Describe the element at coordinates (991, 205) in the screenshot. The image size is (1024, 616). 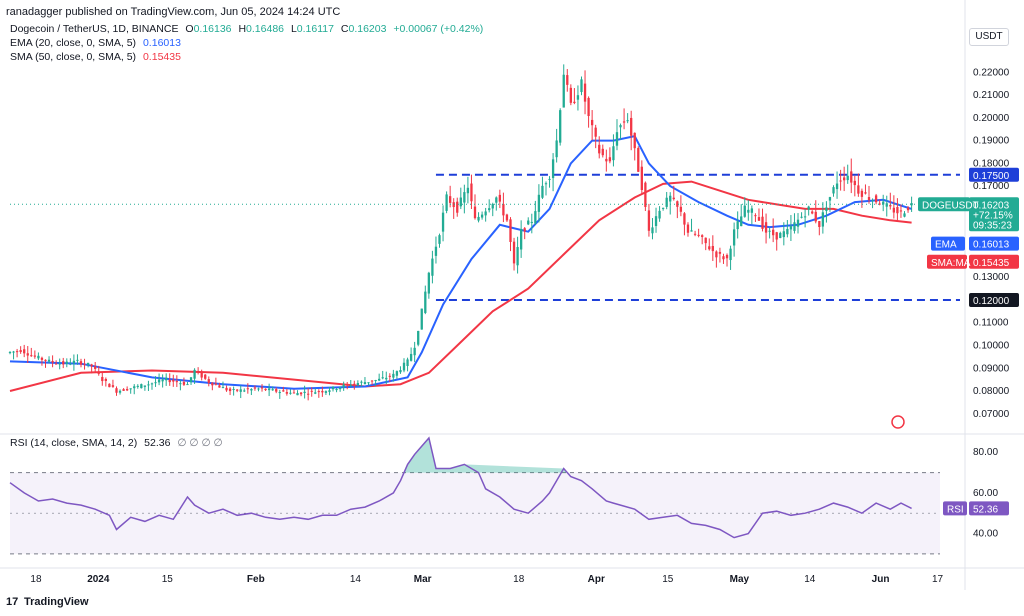
I see `current-price-tag-text: 0.16203` at that location.